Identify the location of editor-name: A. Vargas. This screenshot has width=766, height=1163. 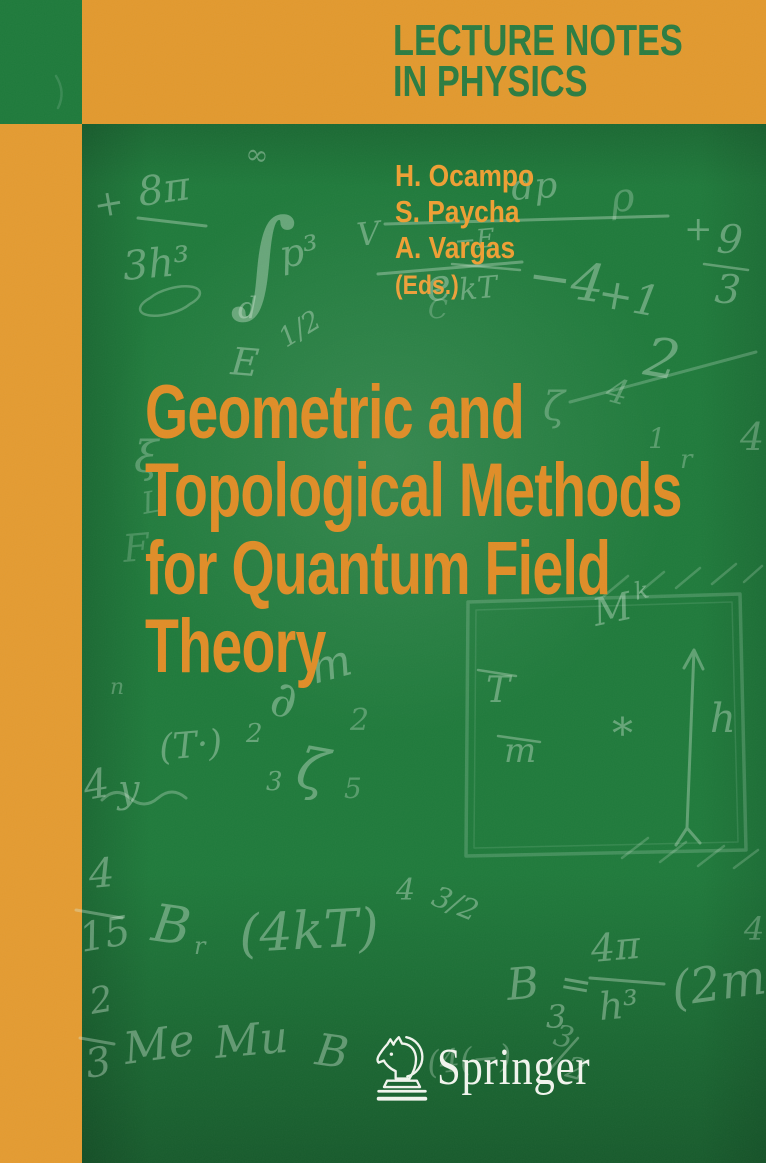
(455, 247).